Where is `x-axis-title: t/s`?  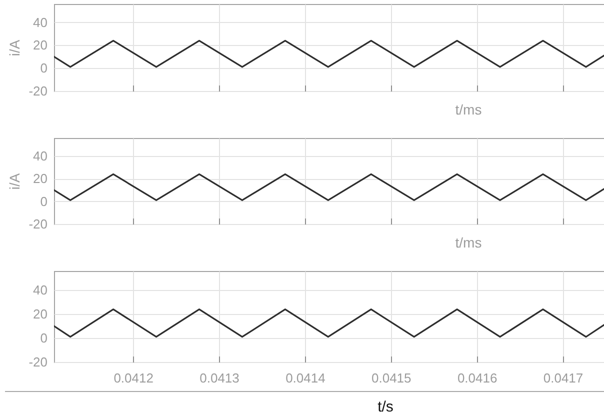 x-axis-title: t/s is located at coordinates (386, 407).